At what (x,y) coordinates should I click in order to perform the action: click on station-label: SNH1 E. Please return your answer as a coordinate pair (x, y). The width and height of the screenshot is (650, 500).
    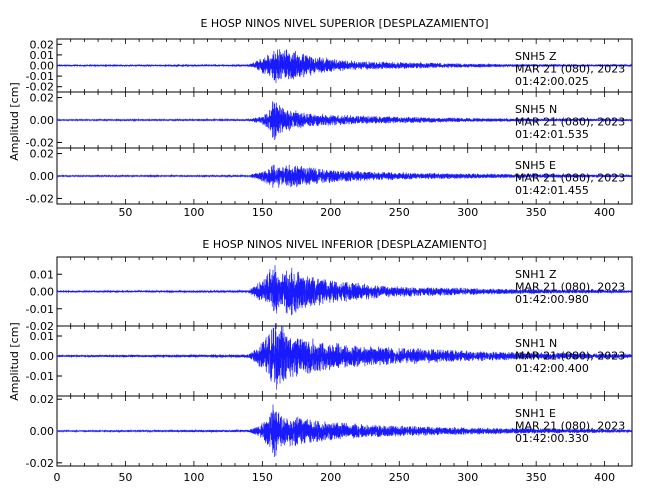
    Looking at the image, I should click on (535, 413).